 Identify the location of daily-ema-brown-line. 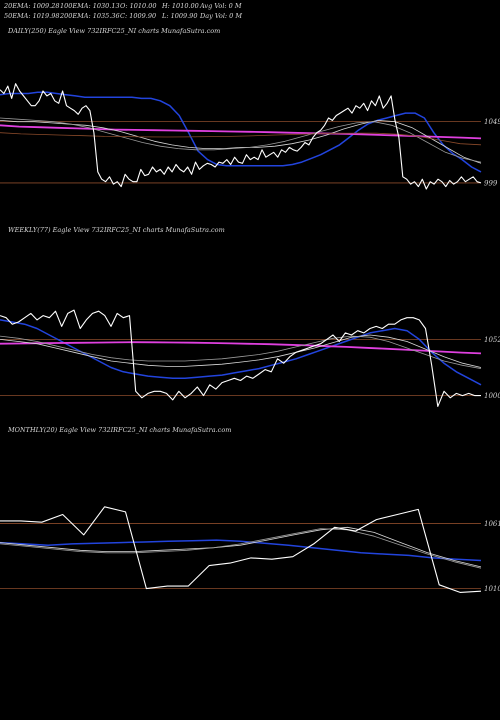
(241, 139).